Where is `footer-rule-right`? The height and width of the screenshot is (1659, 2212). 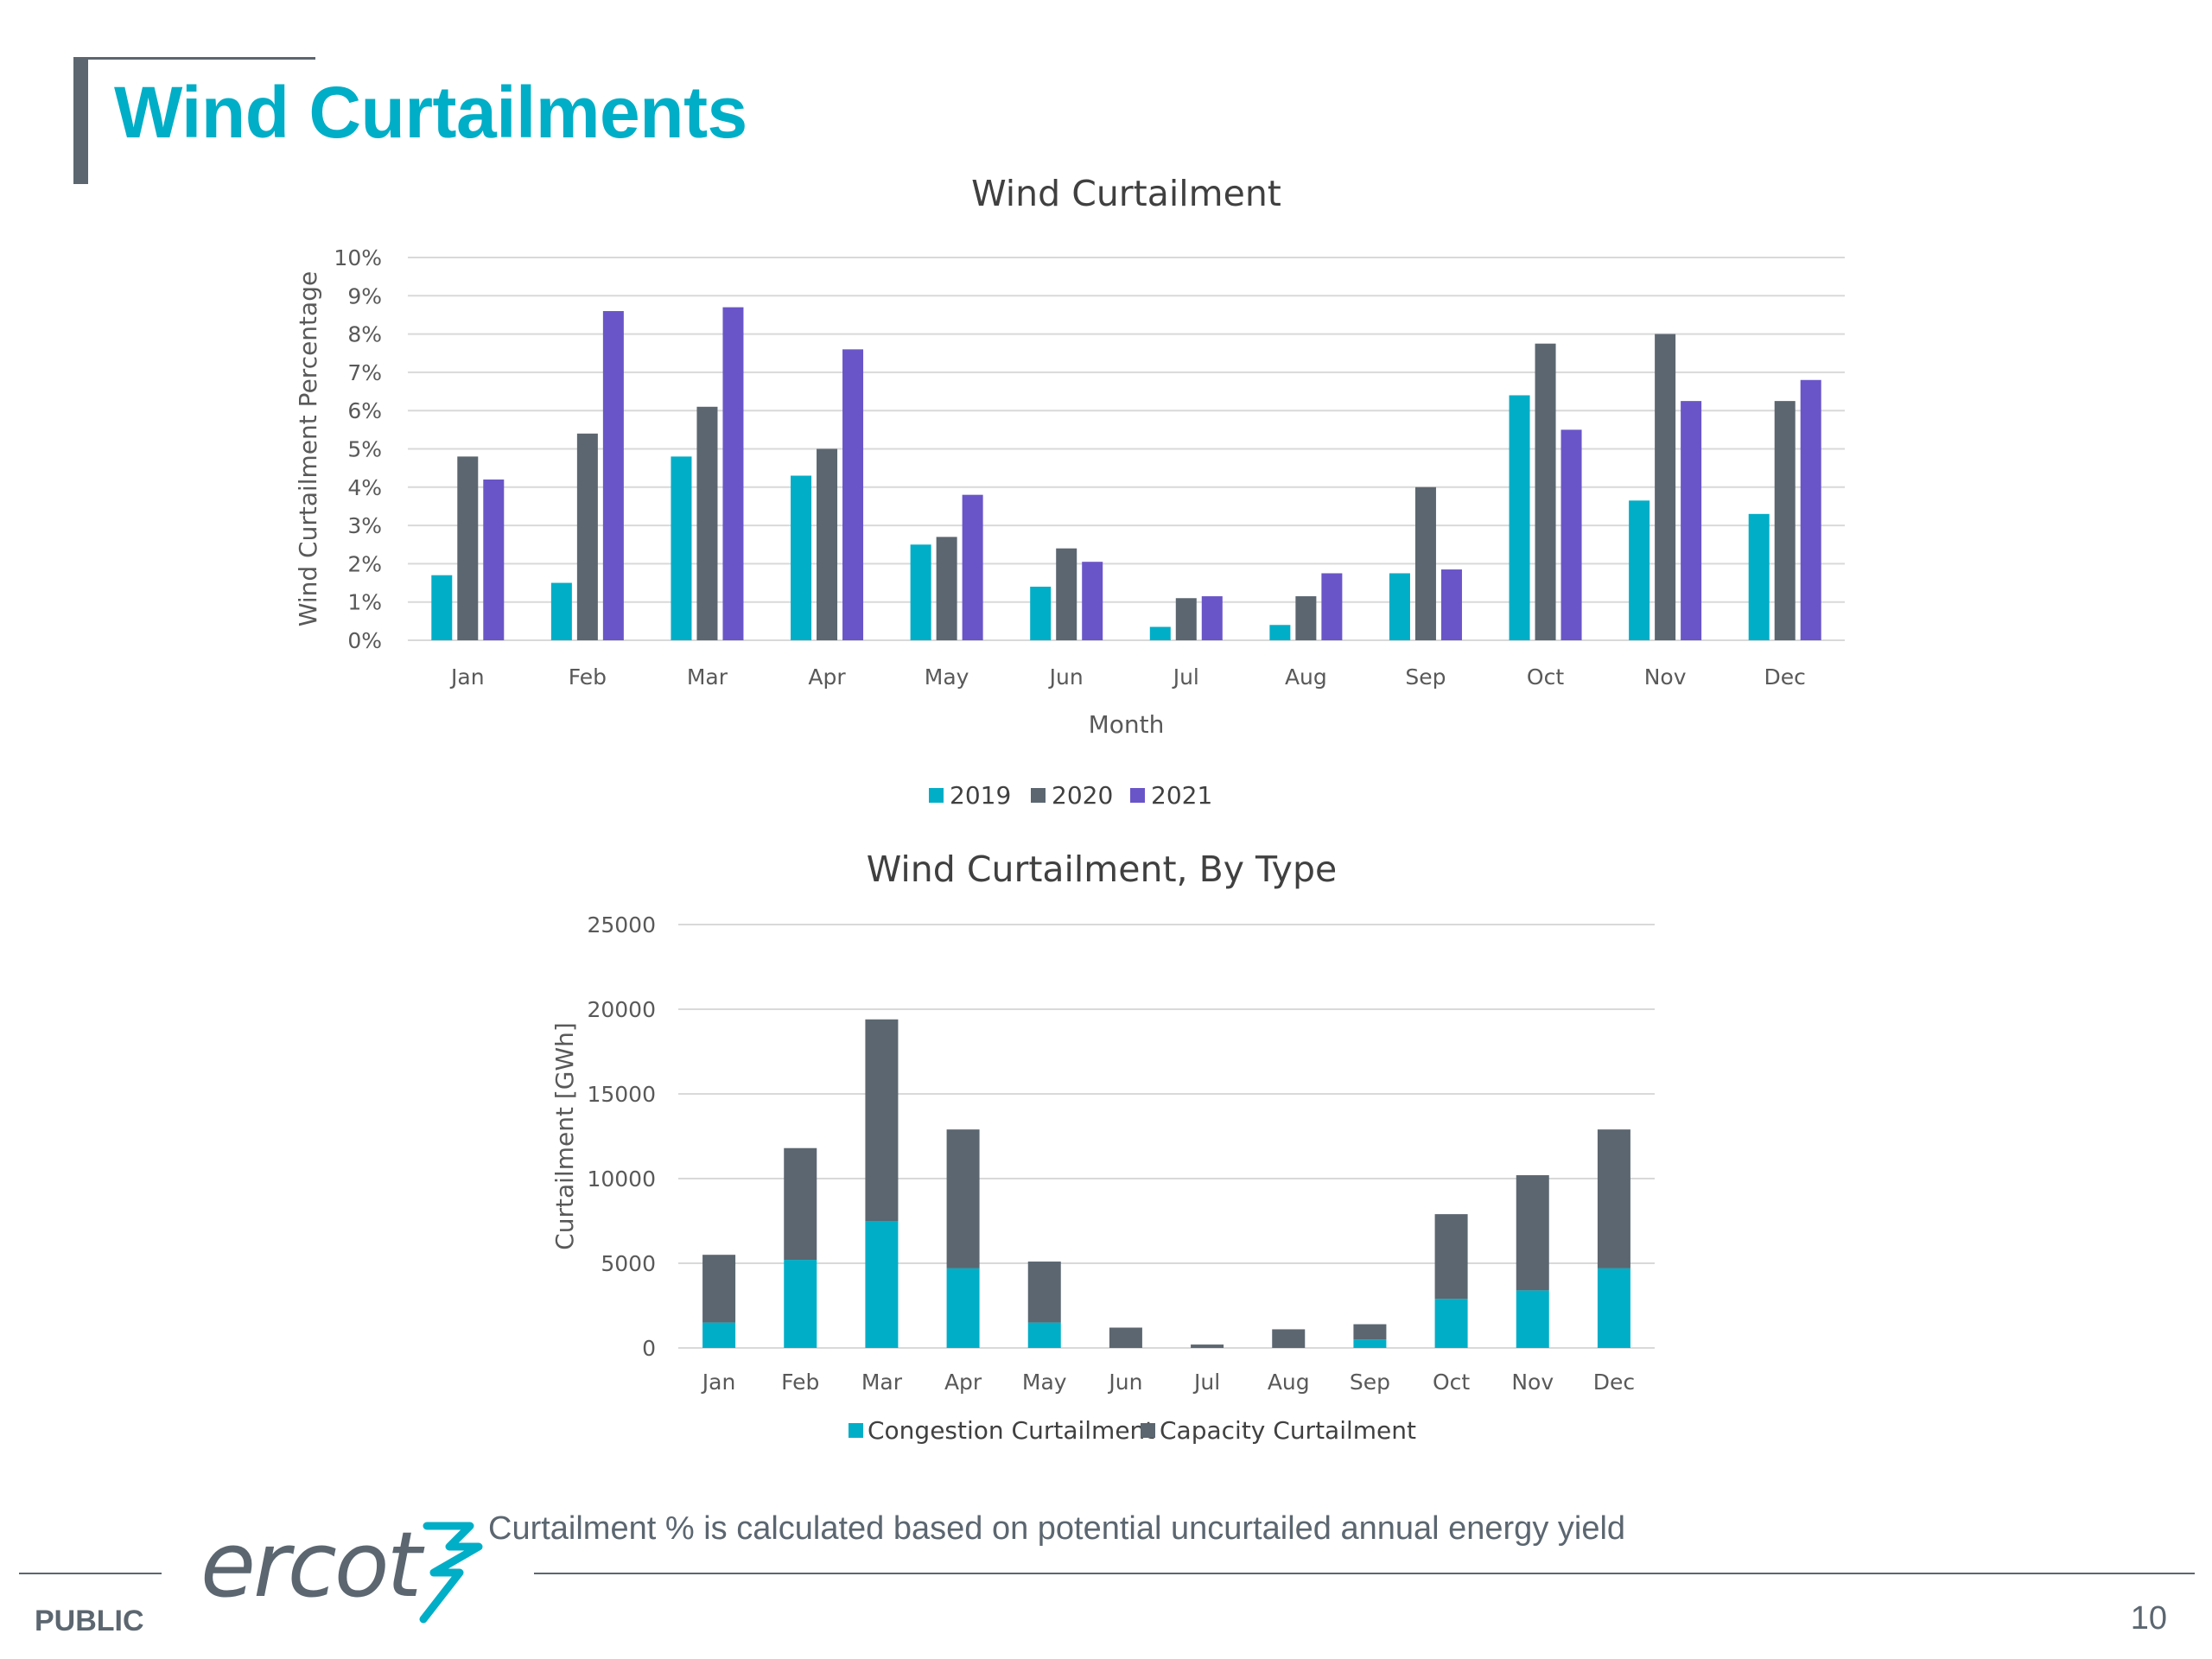 footer-rule-right is located at coordinates (1364, 1573).